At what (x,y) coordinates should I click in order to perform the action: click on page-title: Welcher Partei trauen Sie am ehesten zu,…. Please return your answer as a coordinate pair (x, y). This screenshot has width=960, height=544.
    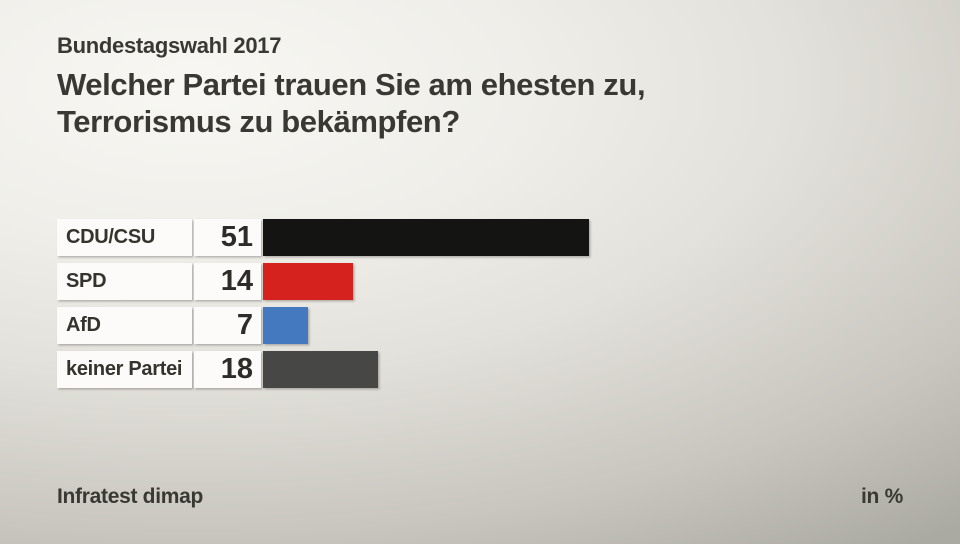
    Looking at the image, I should click on (351, 103).